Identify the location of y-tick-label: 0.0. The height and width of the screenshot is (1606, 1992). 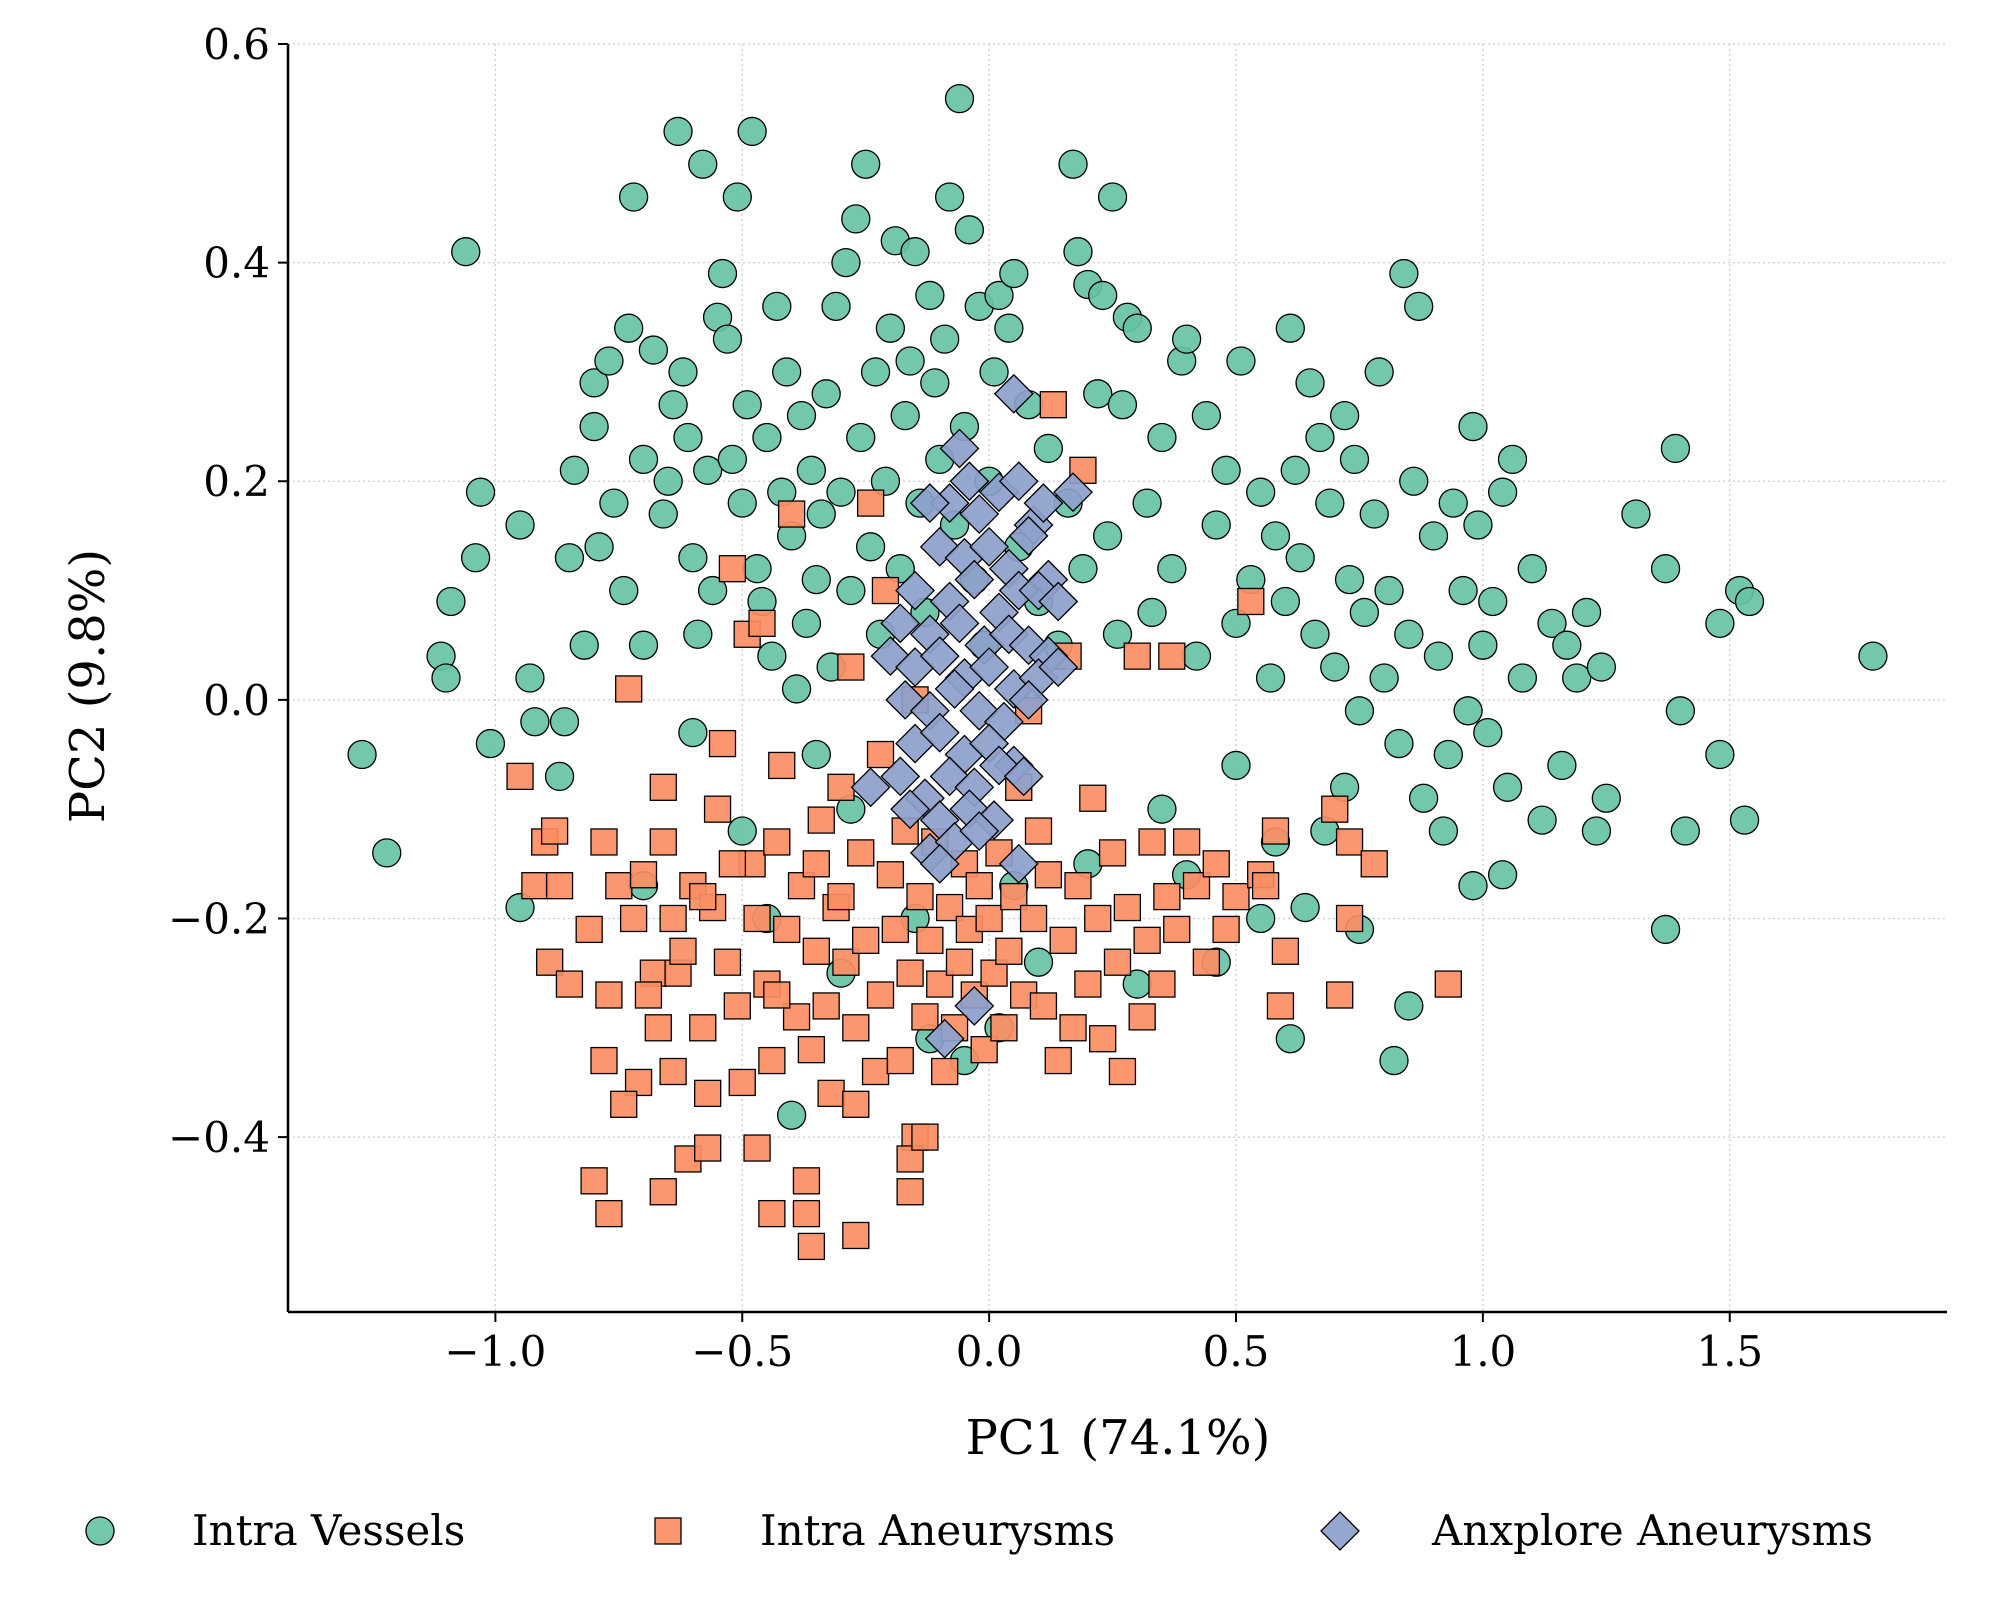
(236, 700).